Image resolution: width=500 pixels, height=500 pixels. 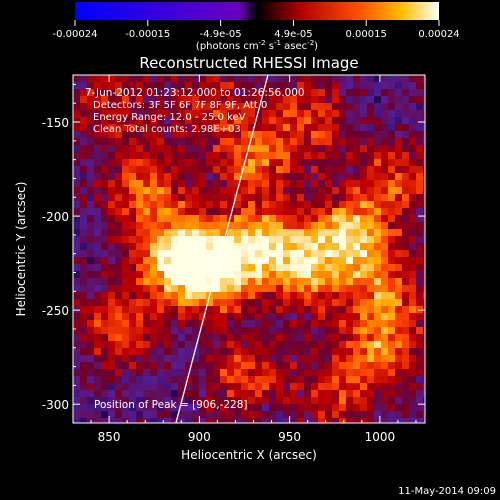 I want to click on annotation-peak-position: Position of Peak = [906,-228], so click(x=171, y=405).